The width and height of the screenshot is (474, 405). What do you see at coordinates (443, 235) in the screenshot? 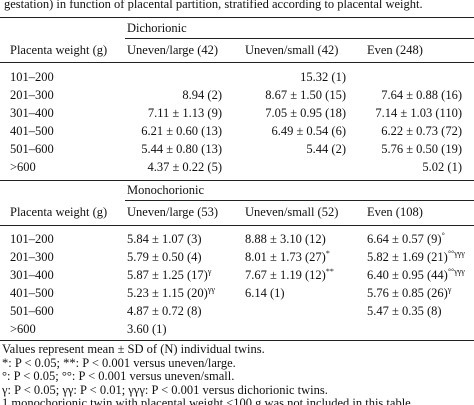
I see `significance-mark: °` at bounding box center [443, 235].